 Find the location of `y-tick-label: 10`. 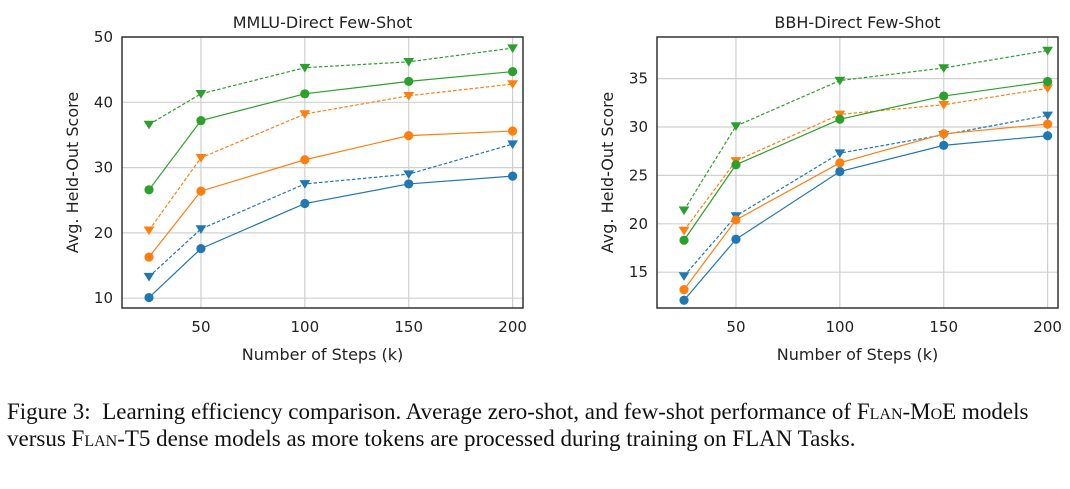

y-tick-label: 10 is located at coordinates (103, 298).